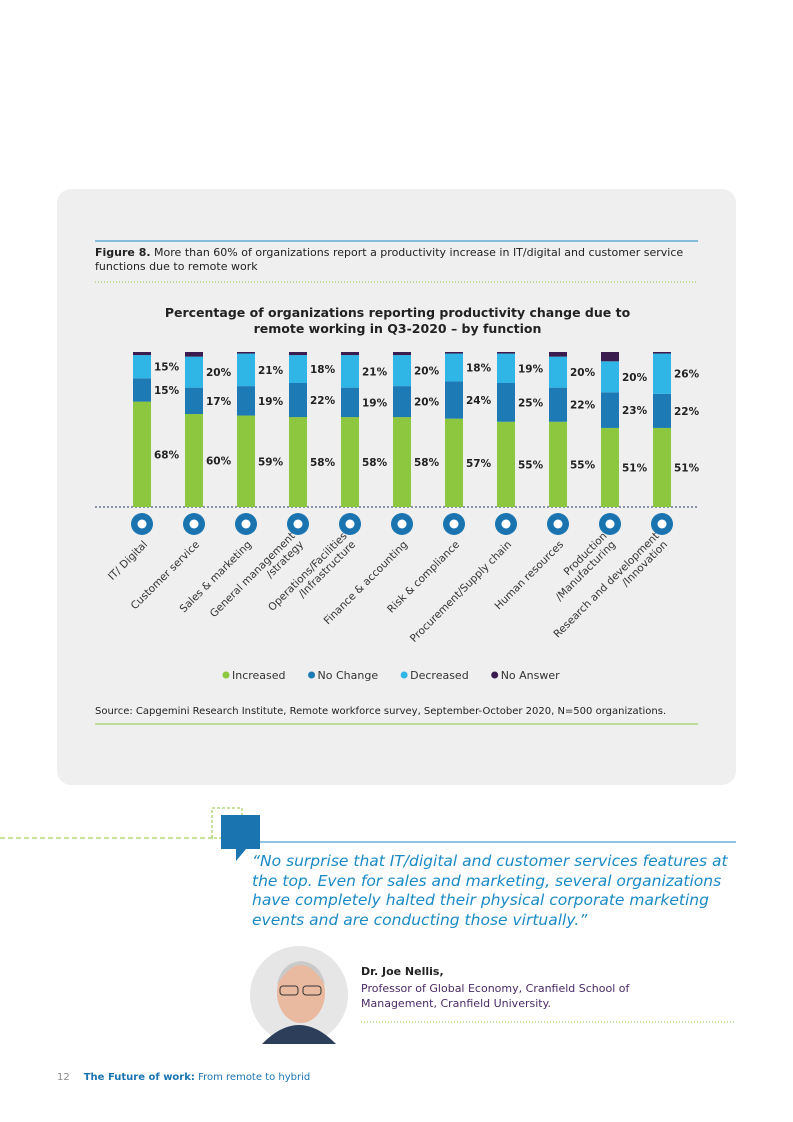  Describe the element at coordinates (479, 401) in the screenshot. I see `value-label: 24%` at that location.